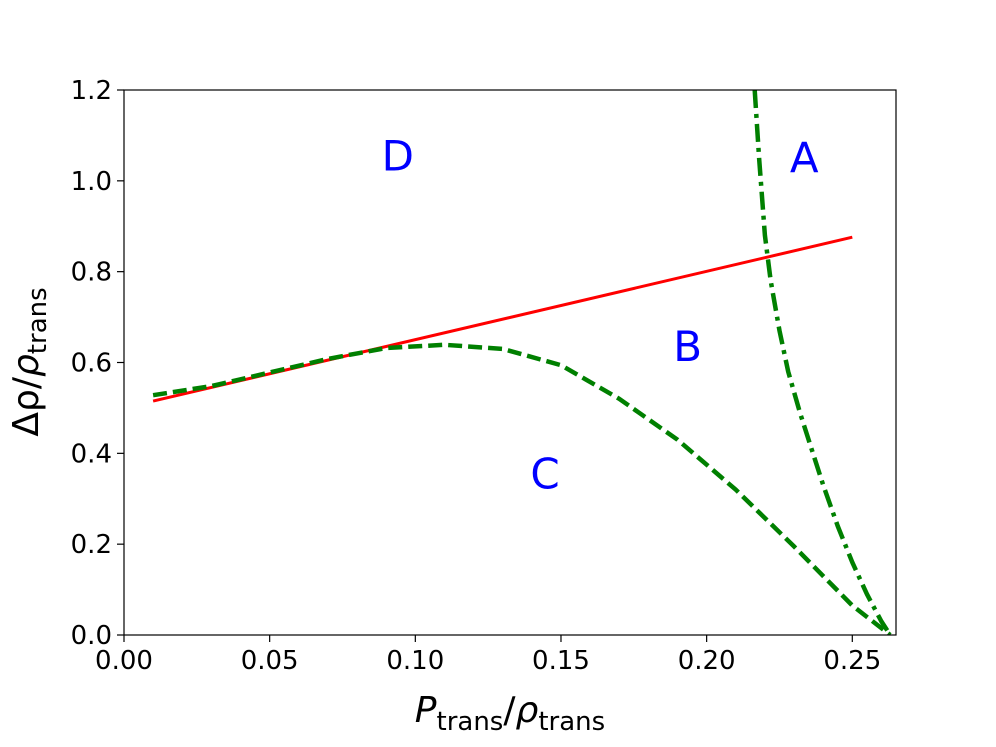 The width and height of the screenshot is (996, 747). Describe the element at coordinates (91, 273) in the screenshot. I see `y-tick-label: 0.8` at that location.